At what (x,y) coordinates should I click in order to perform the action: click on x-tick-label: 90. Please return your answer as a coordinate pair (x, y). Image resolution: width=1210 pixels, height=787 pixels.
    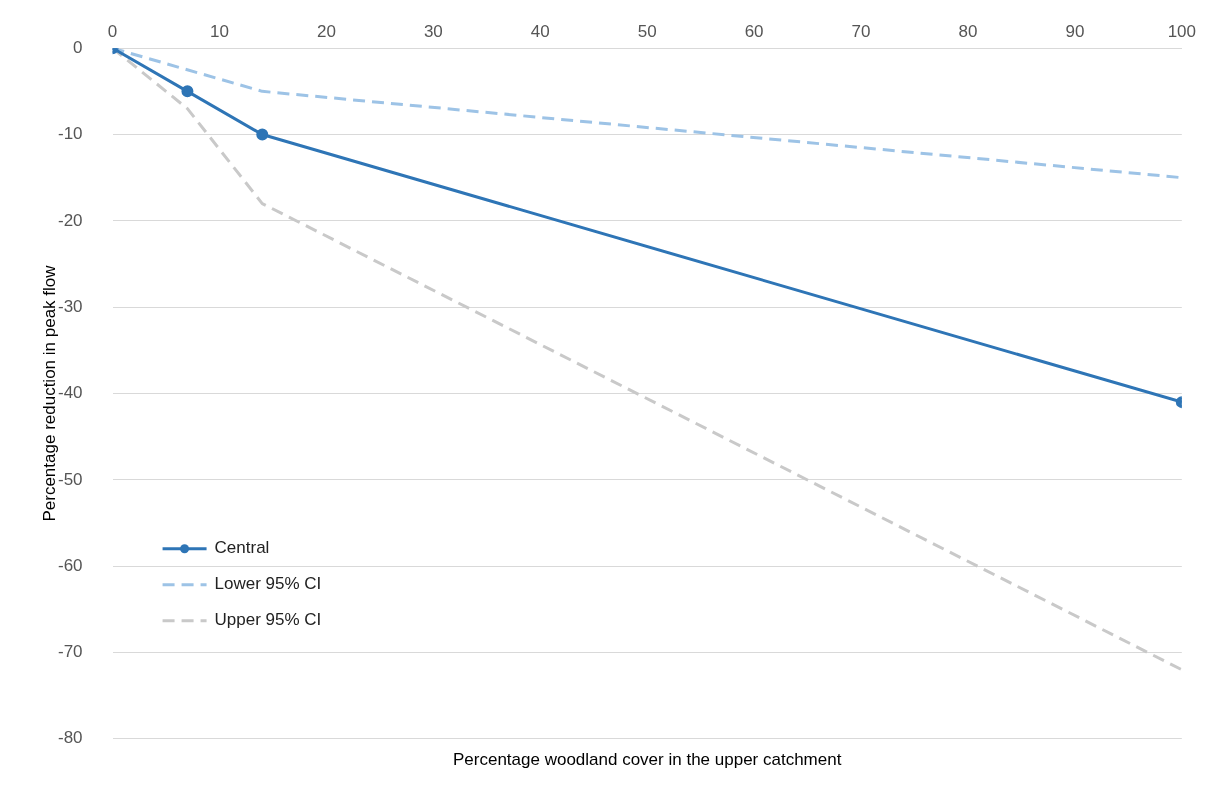
    Looking at the image, I should click on (1075, 31).